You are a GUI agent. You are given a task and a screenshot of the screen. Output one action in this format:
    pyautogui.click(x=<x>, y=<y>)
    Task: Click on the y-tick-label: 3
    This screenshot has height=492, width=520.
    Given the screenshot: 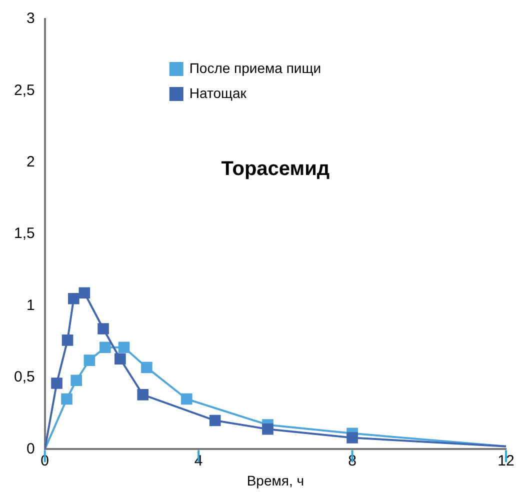 What is the action you would take?
    pyautogui.click(x=30, y=19)
    